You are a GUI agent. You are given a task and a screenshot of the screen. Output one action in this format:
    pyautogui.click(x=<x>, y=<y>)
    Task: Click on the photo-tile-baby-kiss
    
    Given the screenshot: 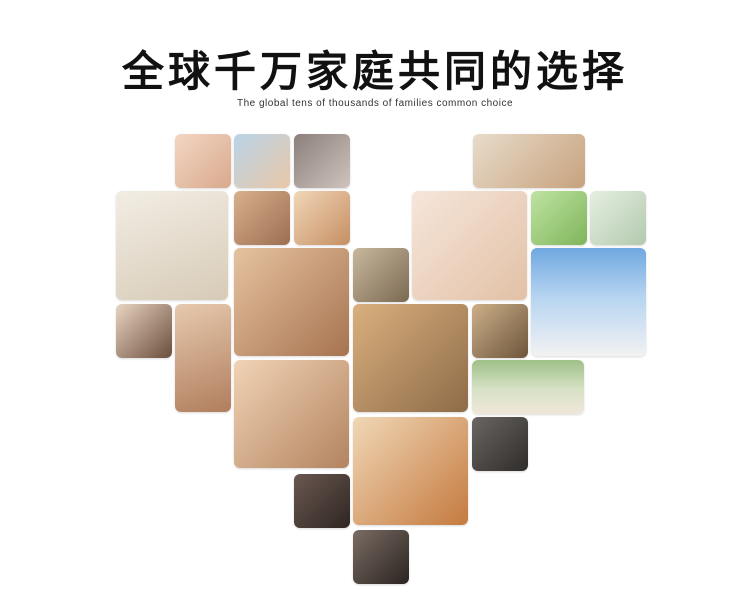 What is the action you would take?
    pyautogui.click(x=203, y=161)
    